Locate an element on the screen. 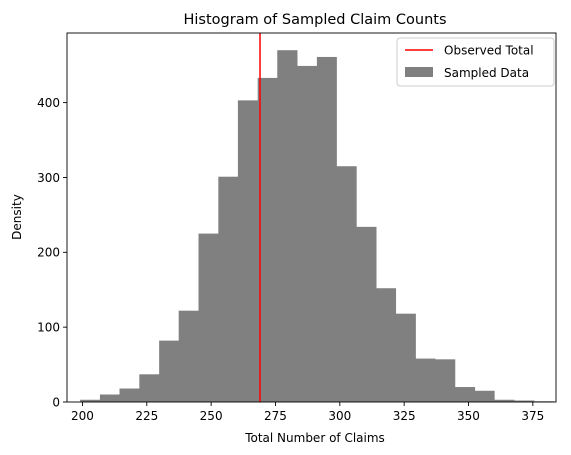 This screenshot has width=571, height=455. x-axis-ticks: 200 225 250 275 300 325 350 375 is located at coordinates (307, 412).